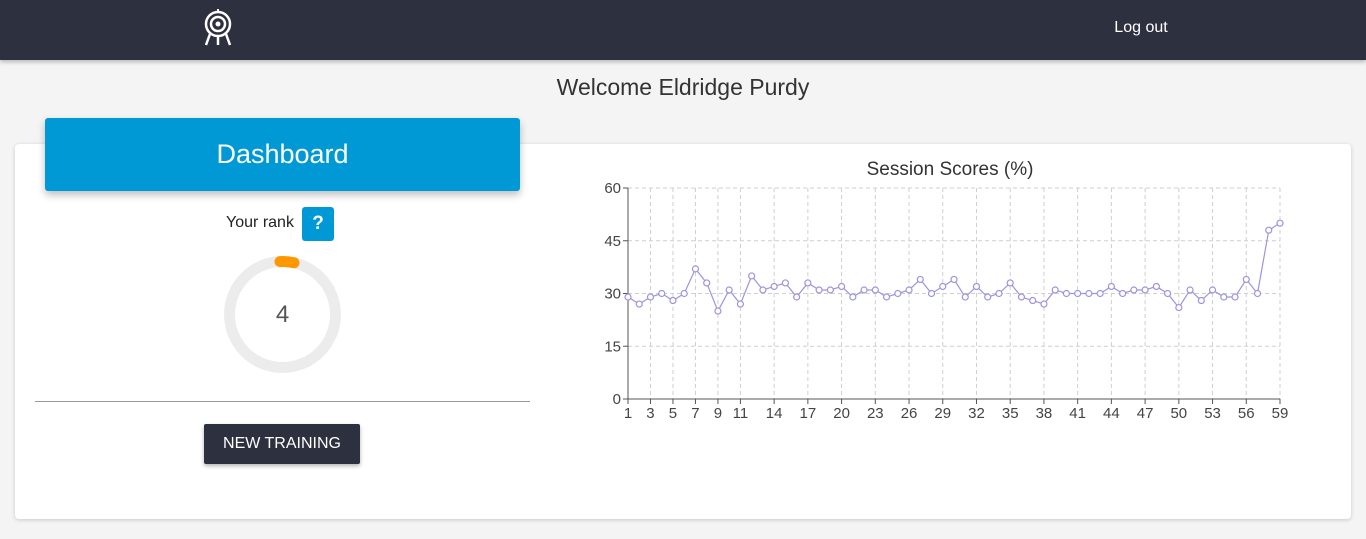 The height and width of the screenshot is (539, 1366). I want to click on x-tick-label: 1, so click(628, 413).